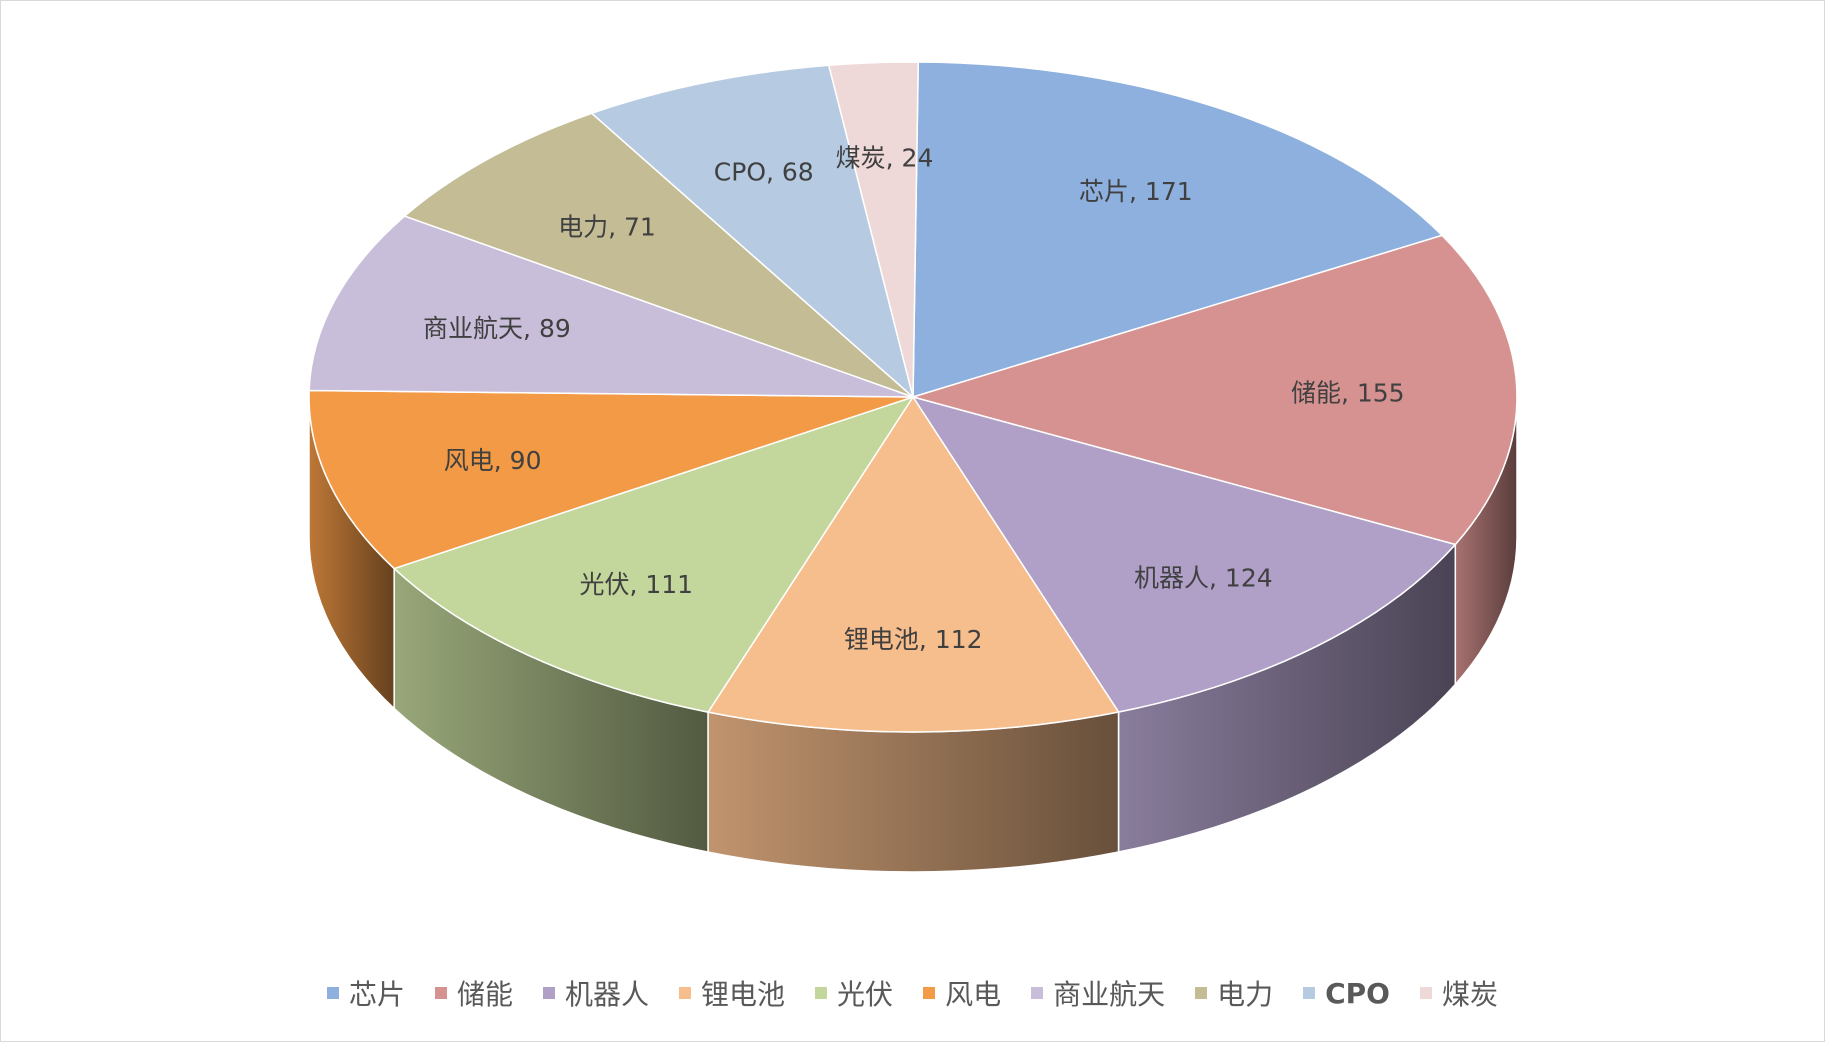 The width and height of the screenshot is (1825, 1042). I want to click on legend-item-煤炭: 煤炭, so click(1458, 993).